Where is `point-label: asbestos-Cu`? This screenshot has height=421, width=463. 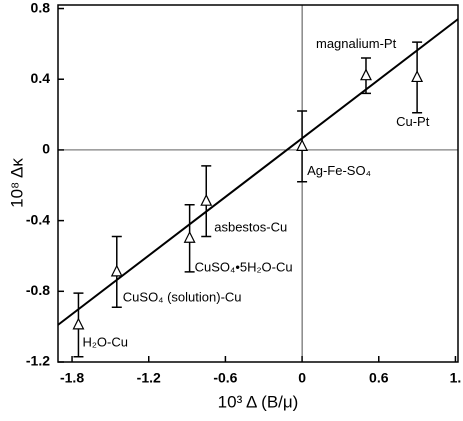 point-label: asbestos-Cu is located at coordinates (250, 227).